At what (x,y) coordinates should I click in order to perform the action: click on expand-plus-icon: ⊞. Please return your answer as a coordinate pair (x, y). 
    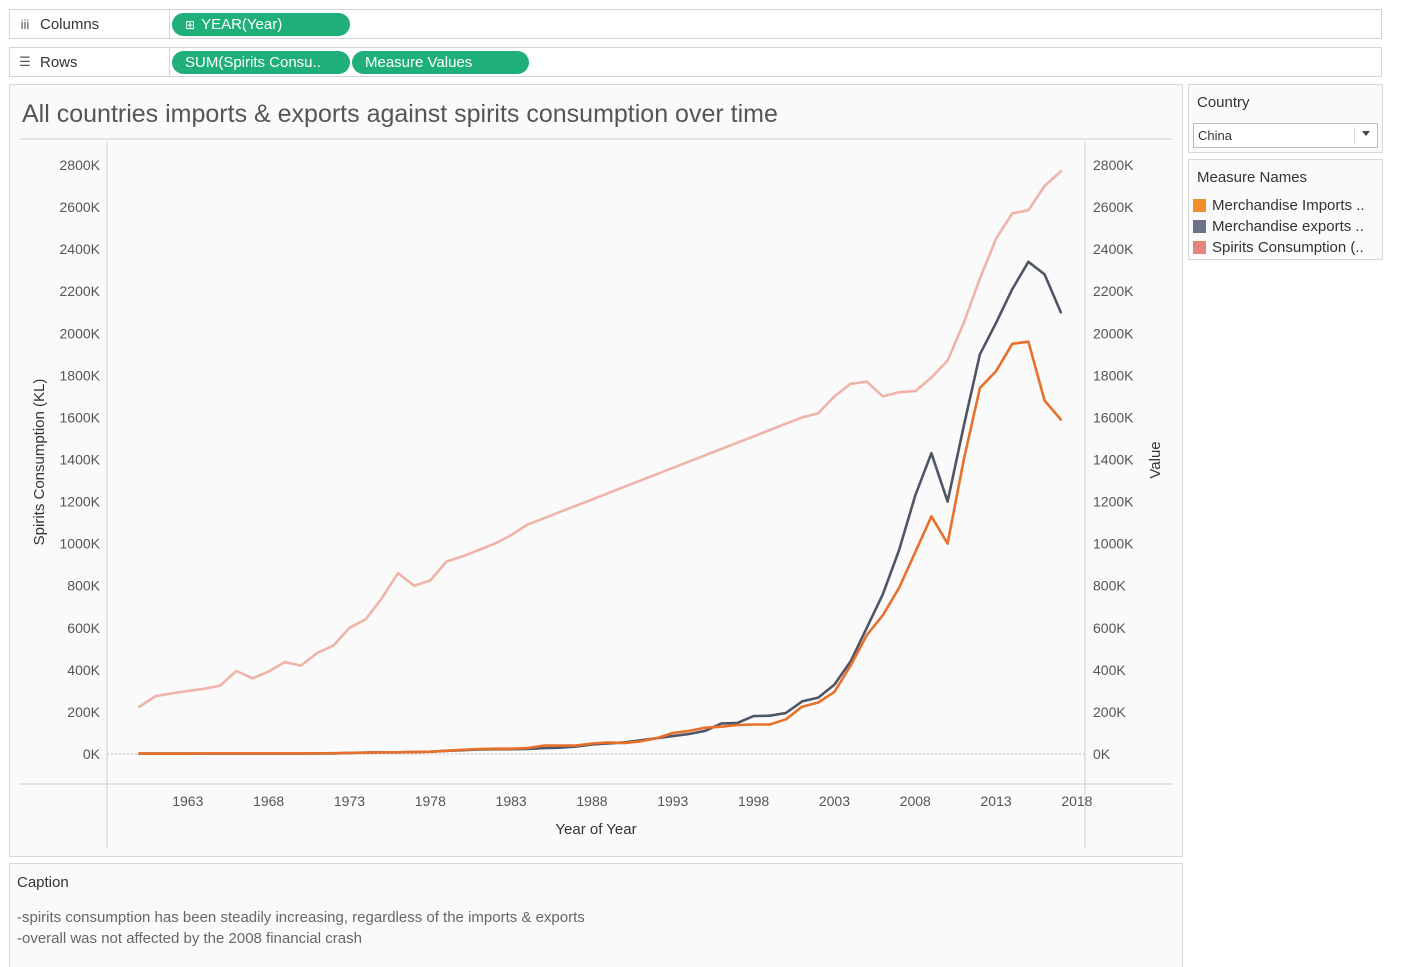
    Looking at the image, I should click on (190, 24).